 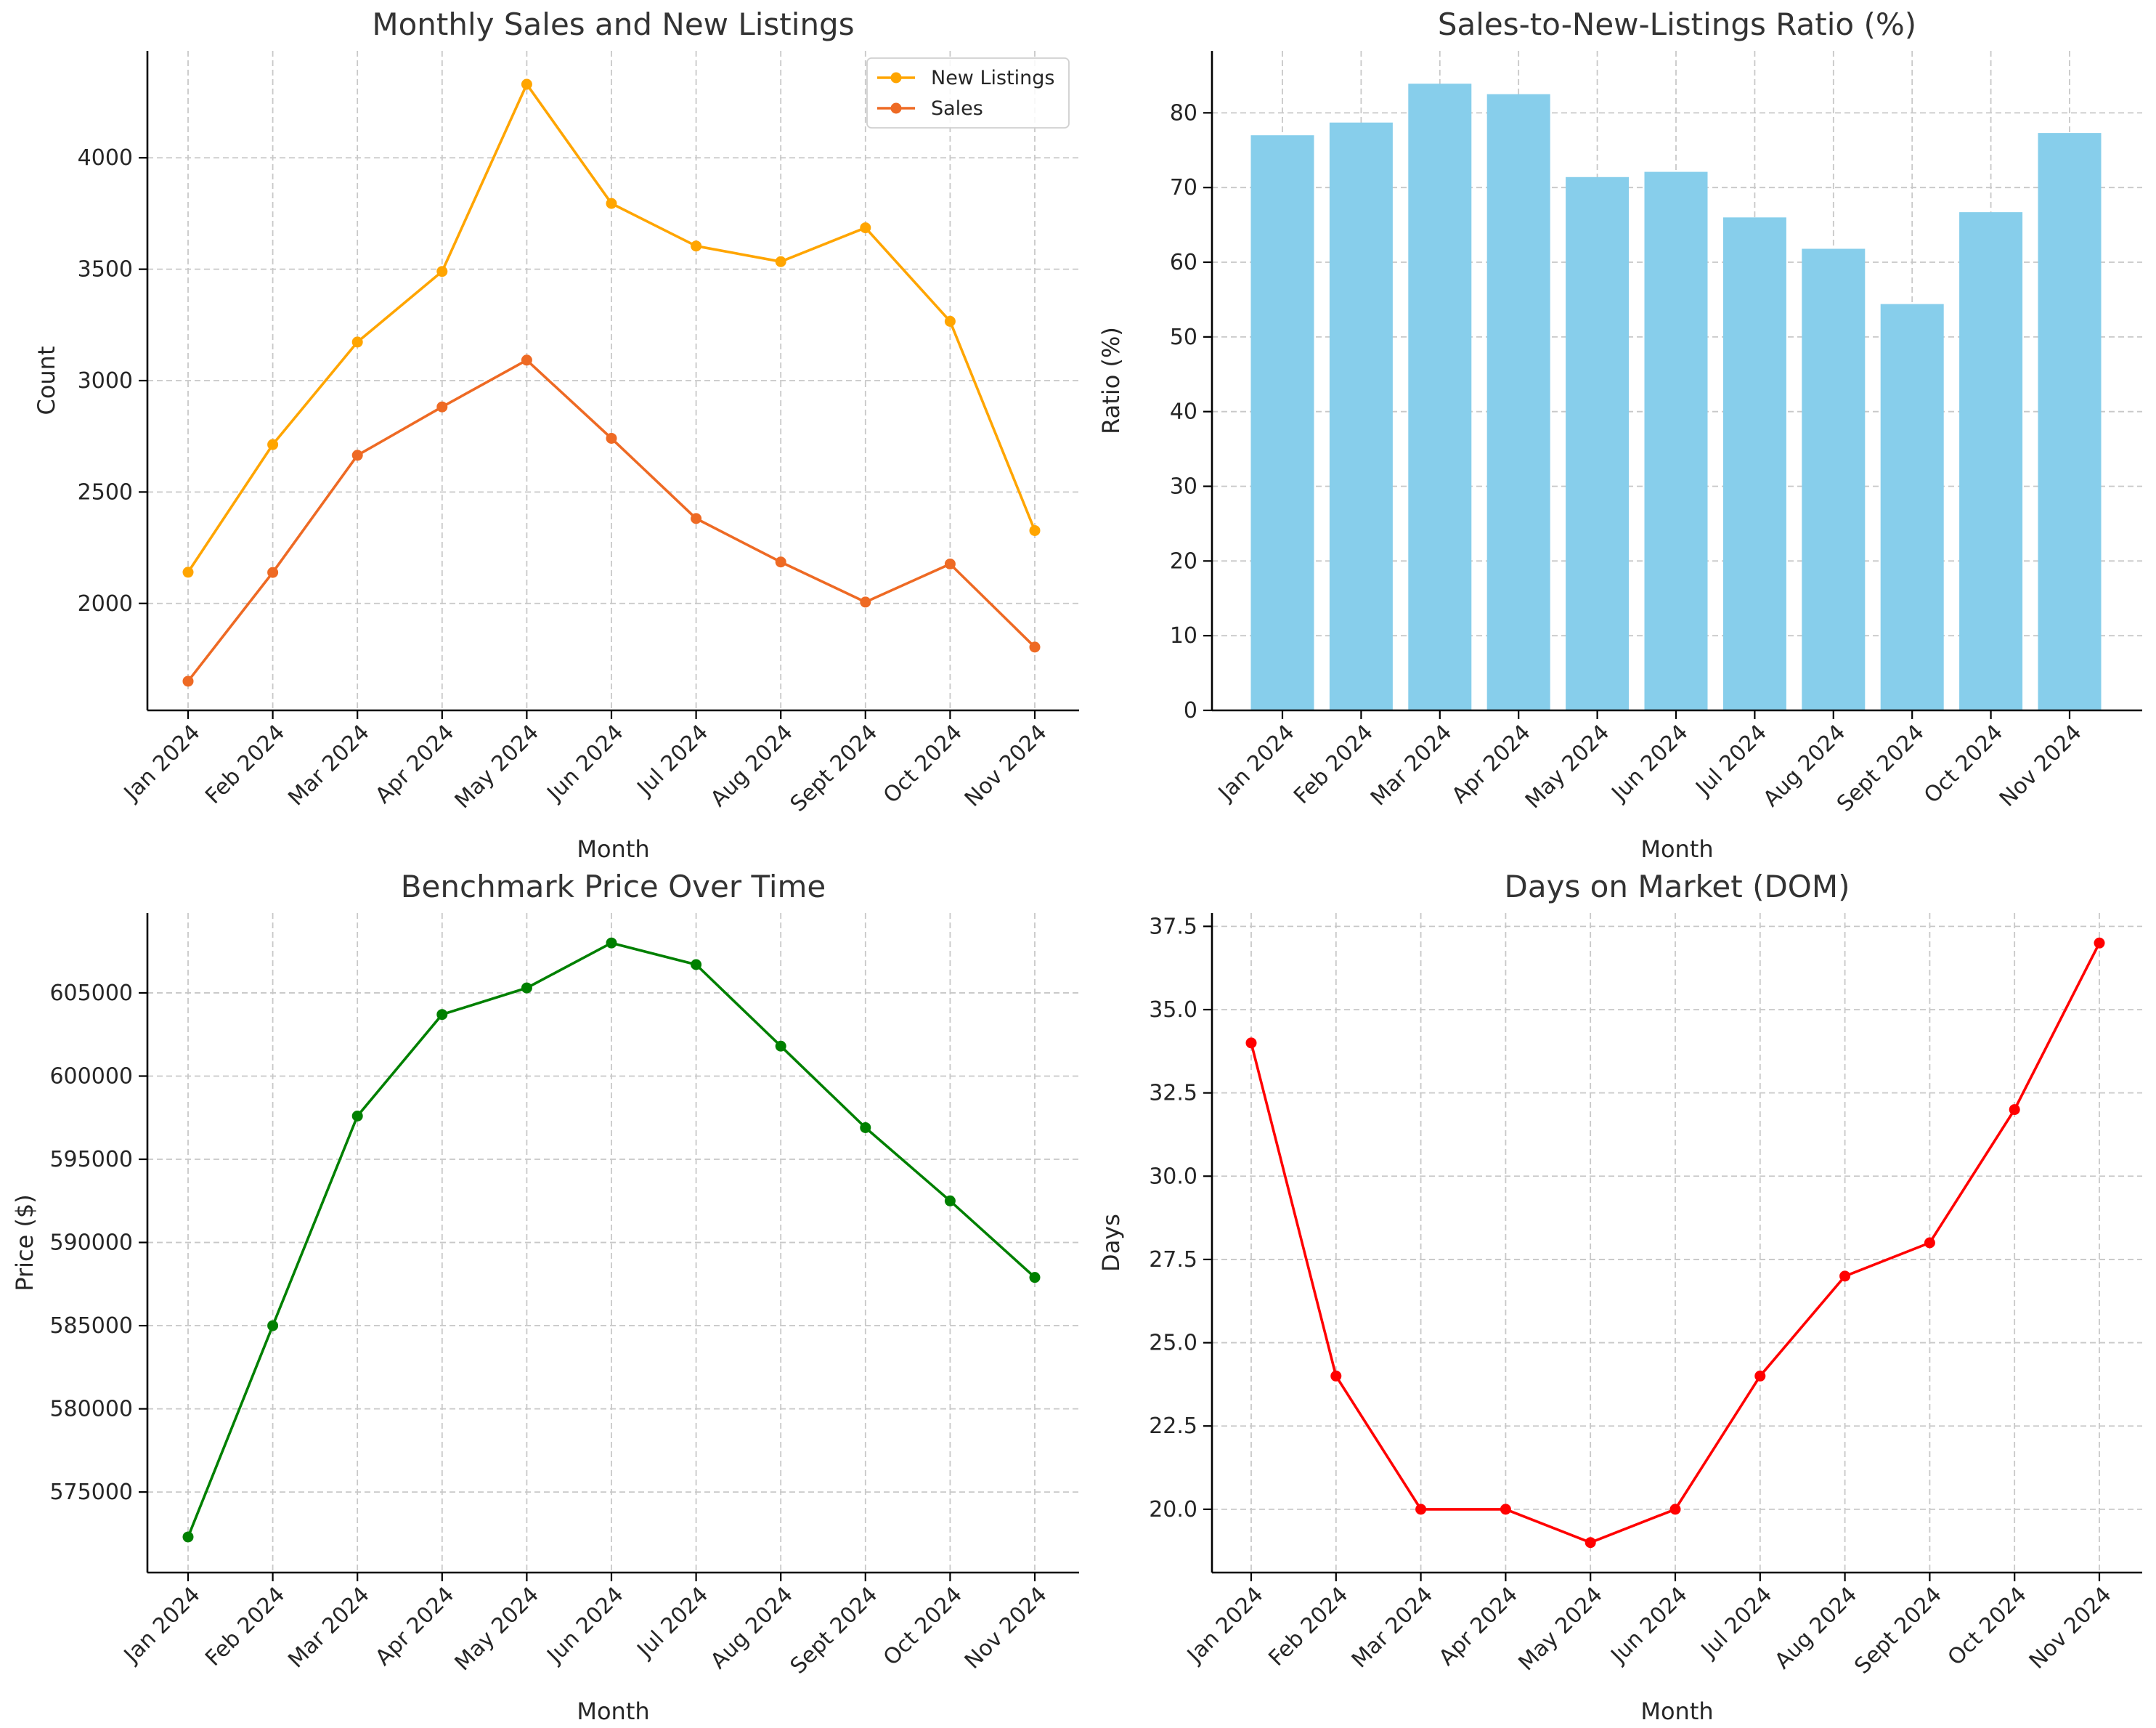 I want to click on y-tick-label: 30, so click(x=1183, y=487).